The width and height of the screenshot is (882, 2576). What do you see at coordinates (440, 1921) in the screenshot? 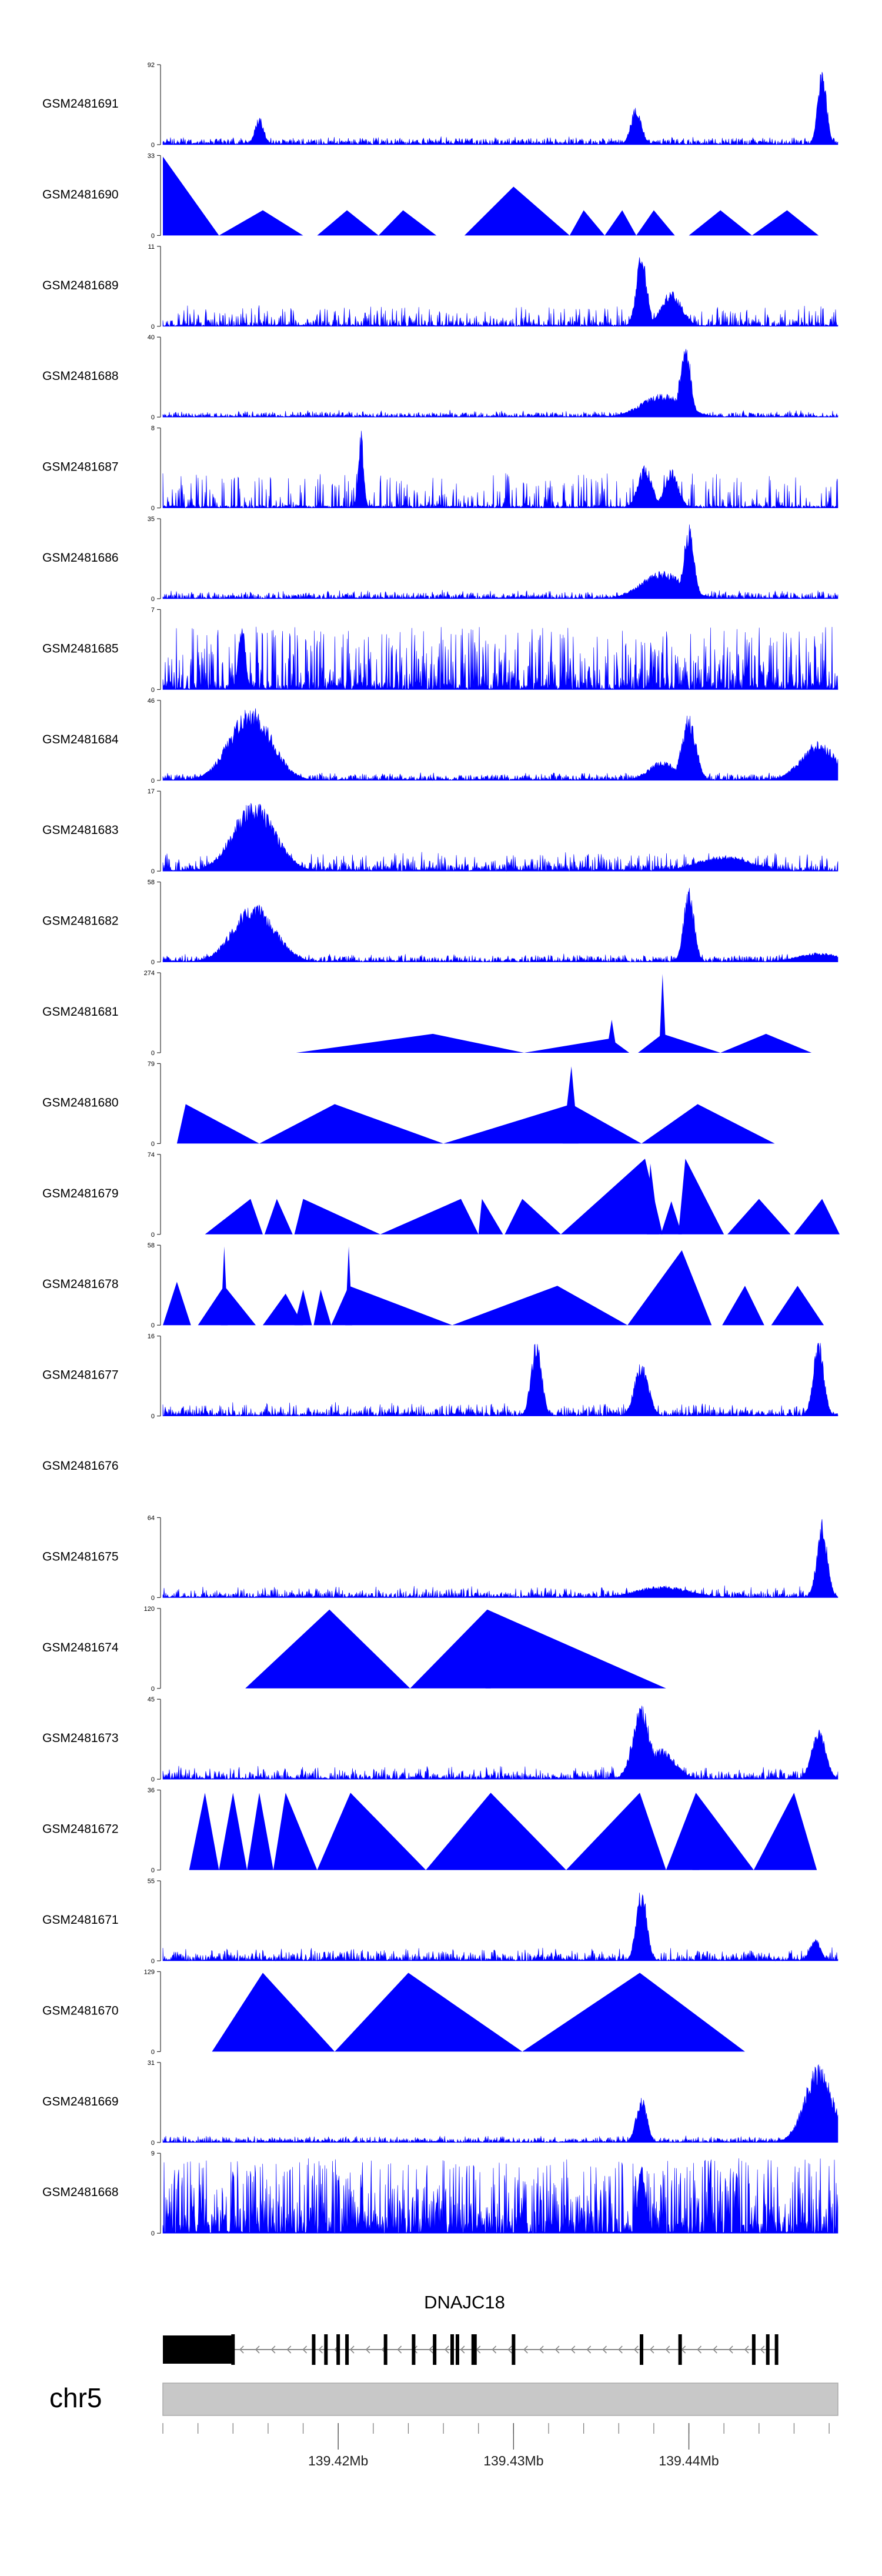
I see `track-gsm2481671: GSM2481671 55 0` at bounding box center [440, 1921].